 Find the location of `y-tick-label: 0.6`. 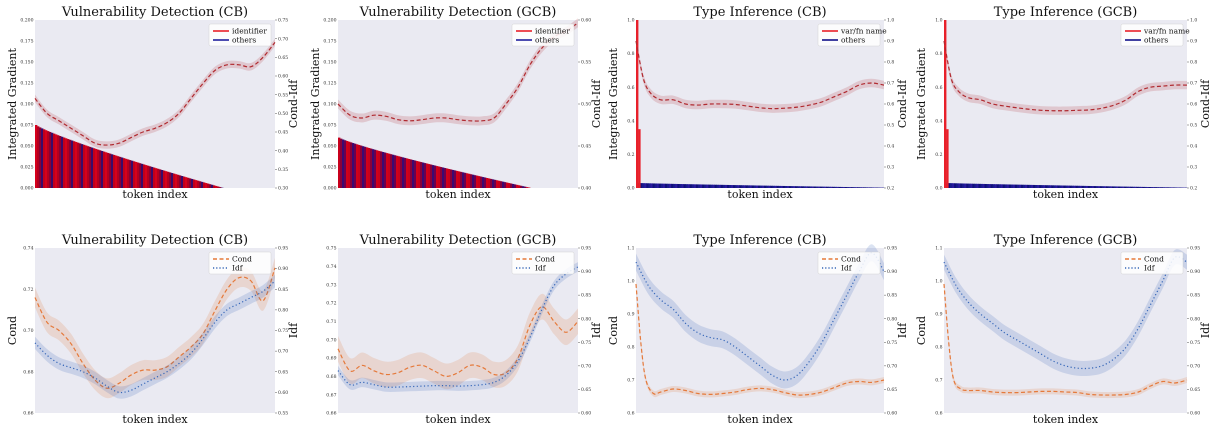

y-tick-label: 0.6 is located at coordinates (938, 88).